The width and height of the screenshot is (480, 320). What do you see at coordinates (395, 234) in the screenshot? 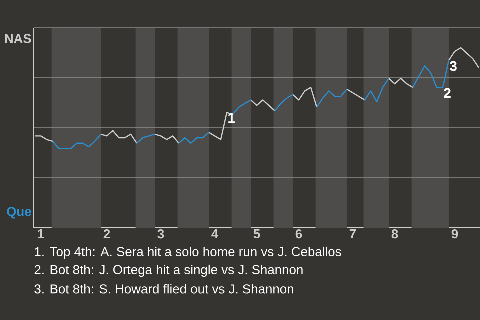
I see `x-tick-label: 8` at bounding box center [395, 234].